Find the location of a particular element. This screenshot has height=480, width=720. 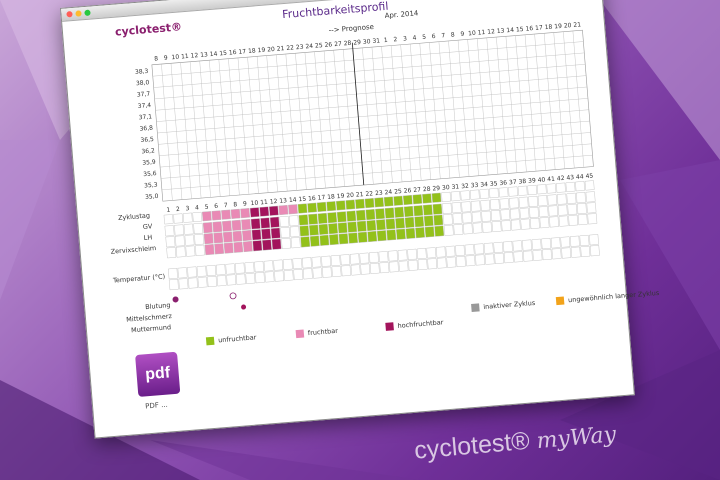

day-label: 12 is located at coordinates (194, 56).